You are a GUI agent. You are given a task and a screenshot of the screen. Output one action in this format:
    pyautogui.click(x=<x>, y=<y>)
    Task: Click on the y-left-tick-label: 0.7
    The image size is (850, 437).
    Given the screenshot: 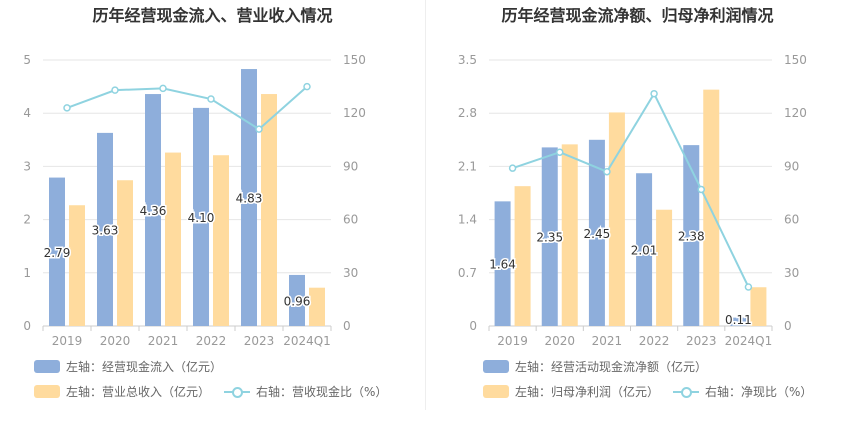 What is the action you would take?
    pyautogui.click(x=467, y=273)
    